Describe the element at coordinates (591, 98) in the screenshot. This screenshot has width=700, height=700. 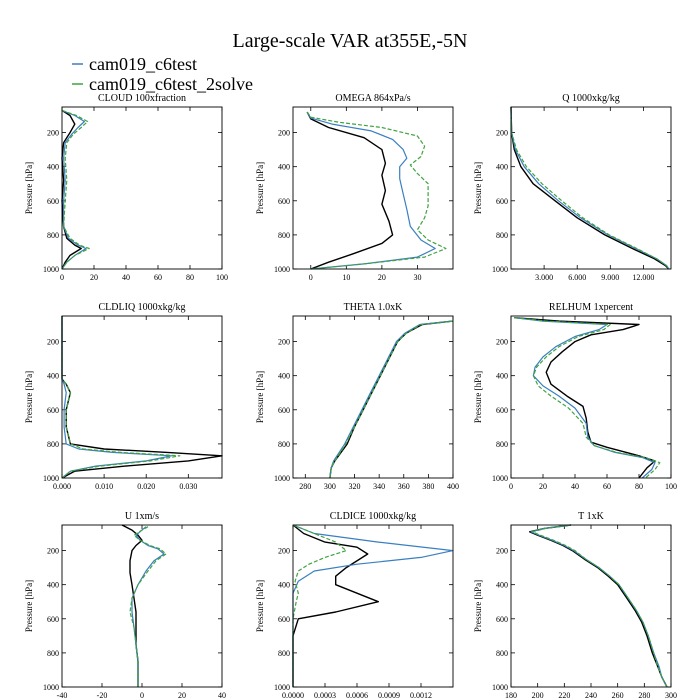
I see `panel-title-q: Q 1000xkg/kg` at that location.